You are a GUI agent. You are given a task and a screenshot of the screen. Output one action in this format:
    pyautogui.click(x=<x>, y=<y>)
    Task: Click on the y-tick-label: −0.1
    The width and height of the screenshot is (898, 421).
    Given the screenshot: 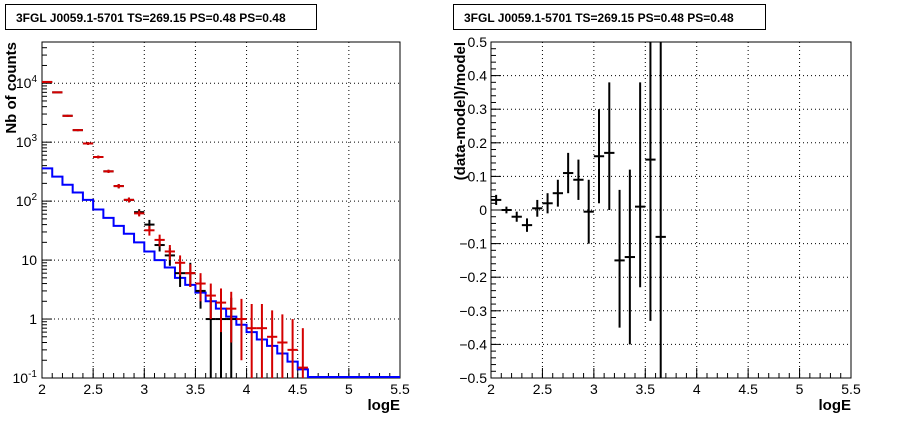 What is the action you would take?
    pyautogui.click(x=473, y=244)
    